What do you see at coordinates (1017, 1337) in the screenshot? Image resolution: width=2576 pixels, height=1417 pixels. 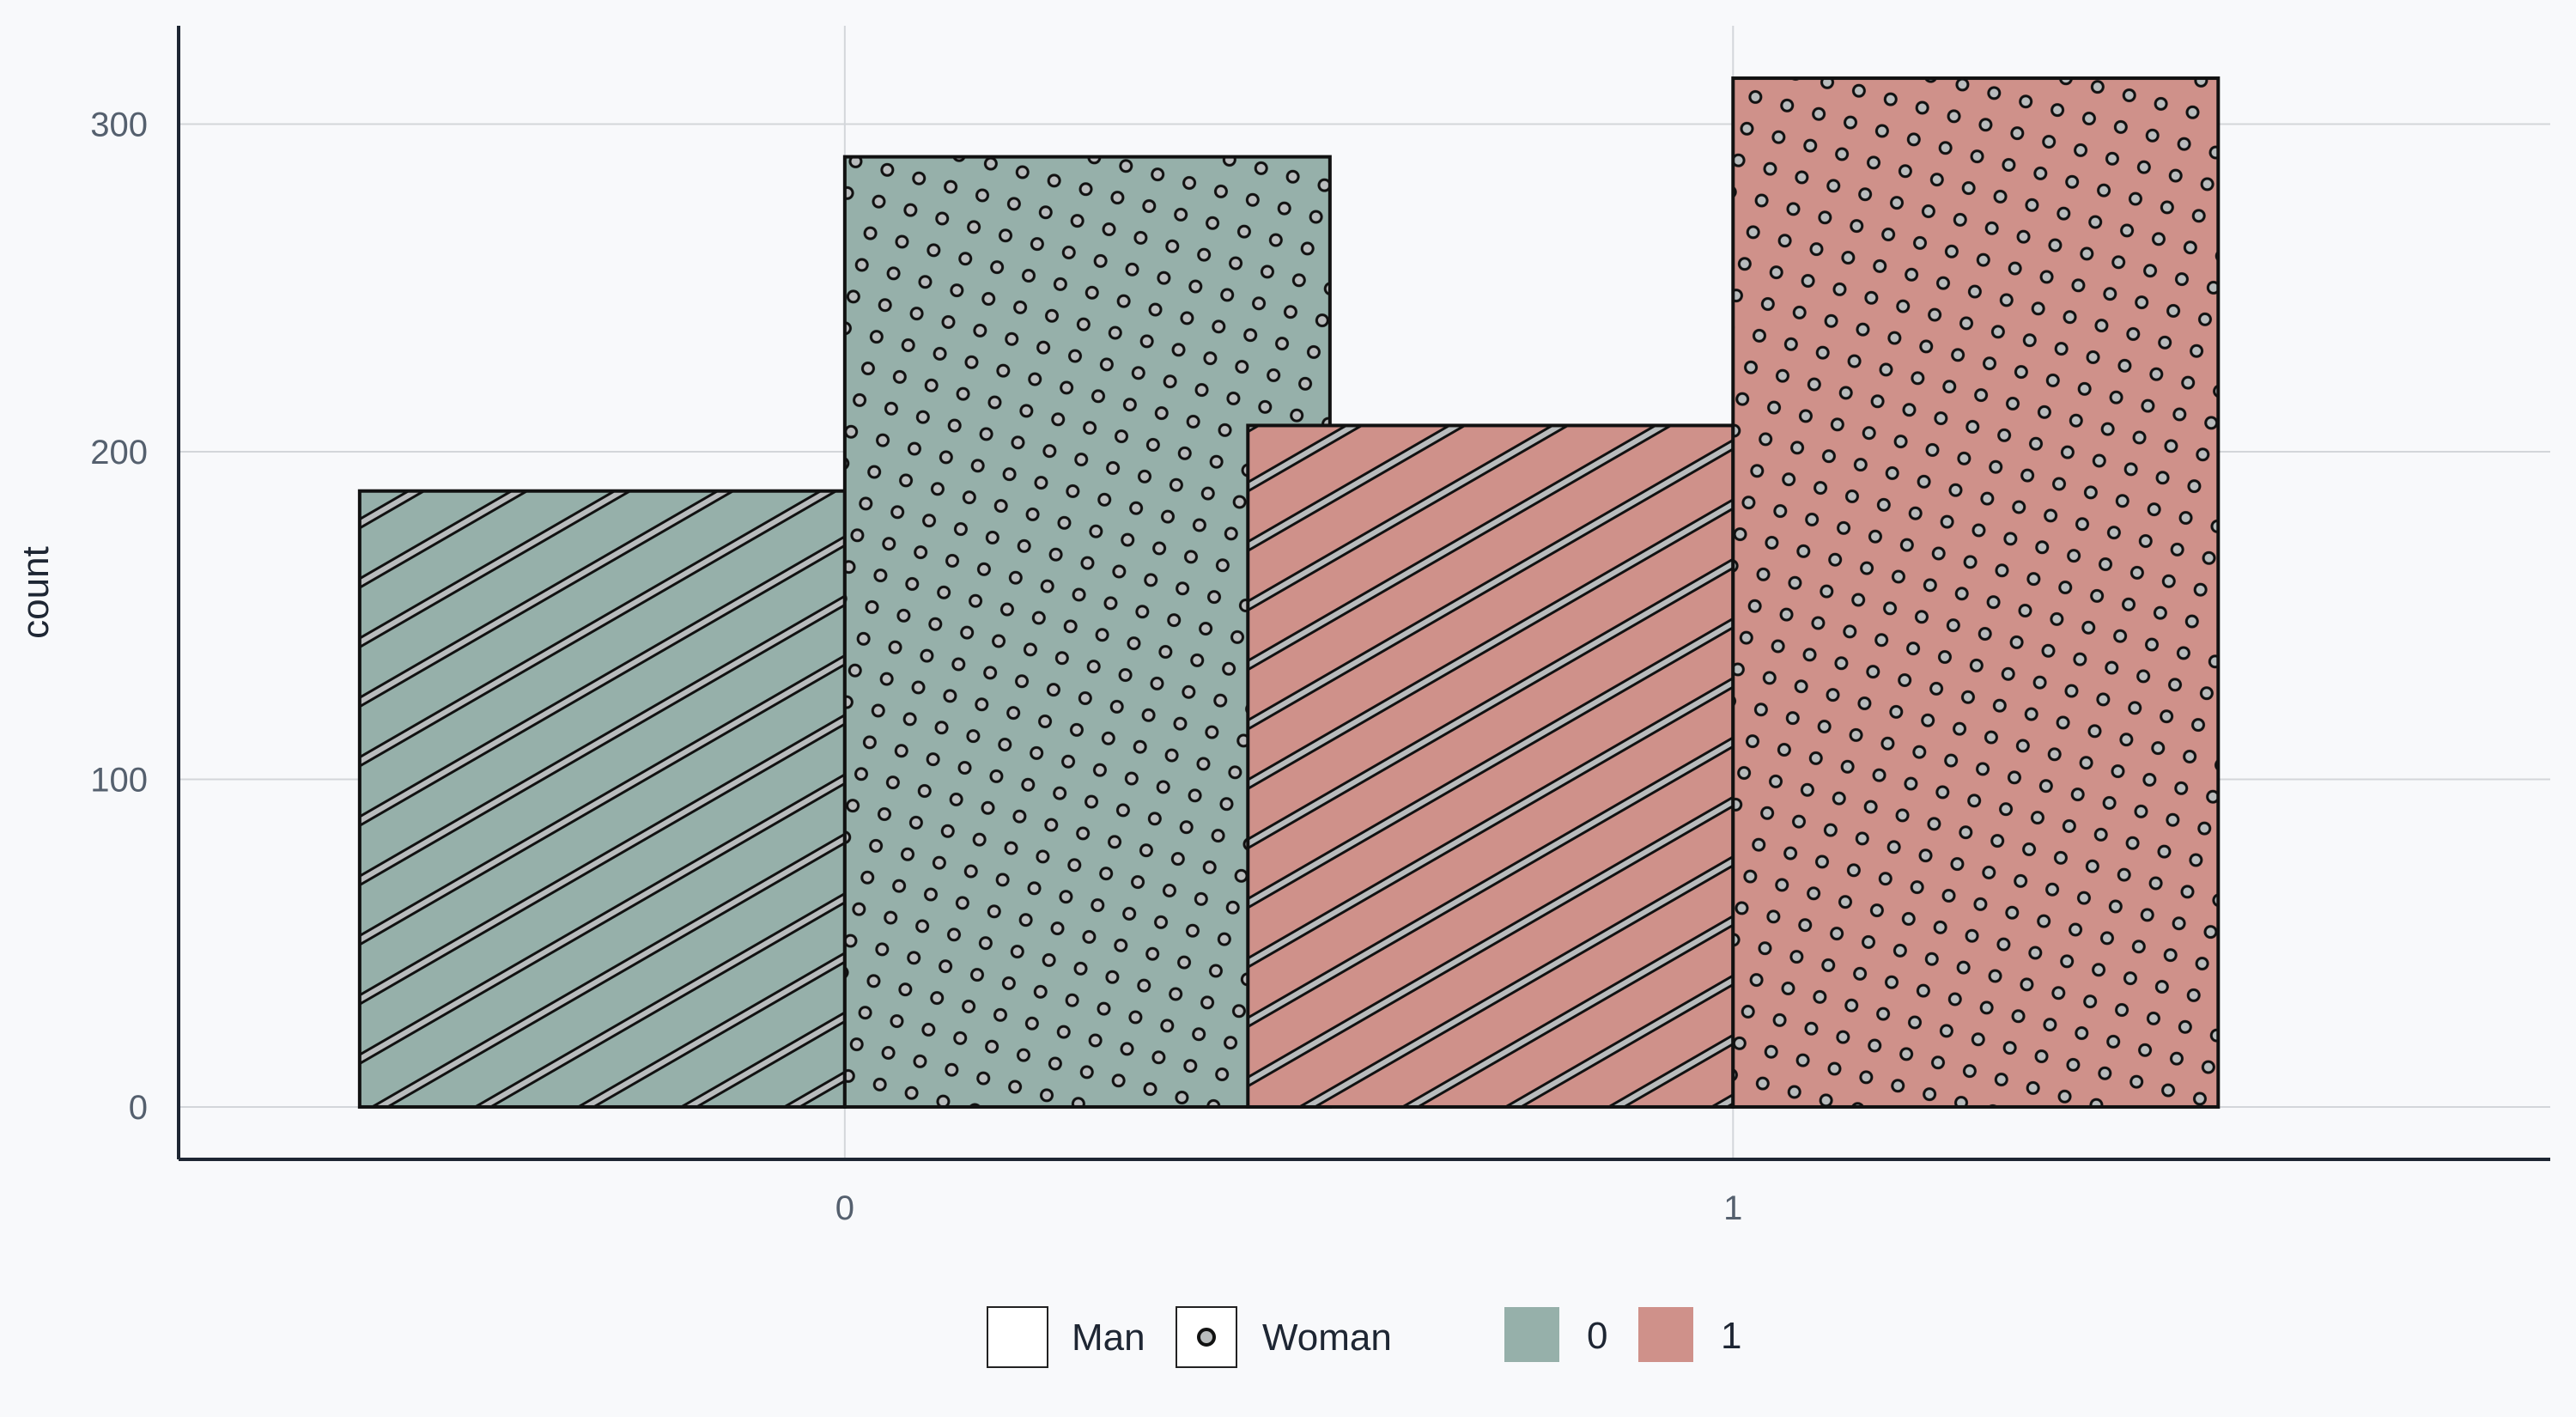 I see `legend-key-man` at bounding box center [1017, 1337].